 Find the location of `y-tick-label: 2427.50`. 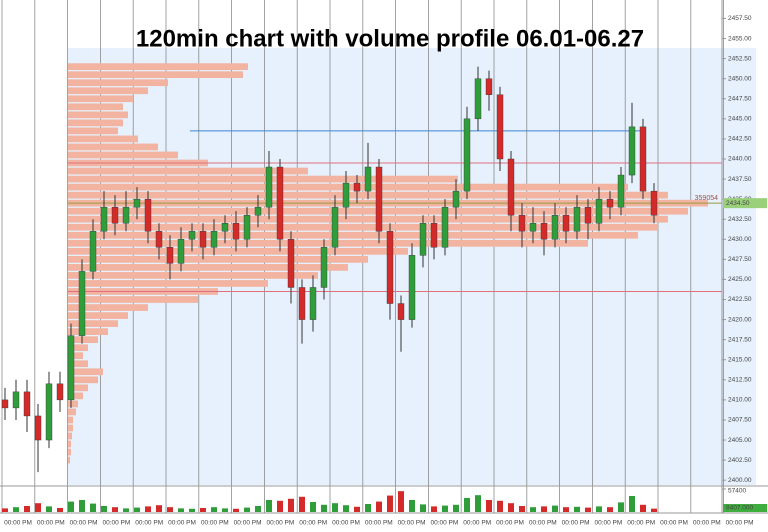

y-tick-label: 2427.50 is located at coordinates (740, 259).